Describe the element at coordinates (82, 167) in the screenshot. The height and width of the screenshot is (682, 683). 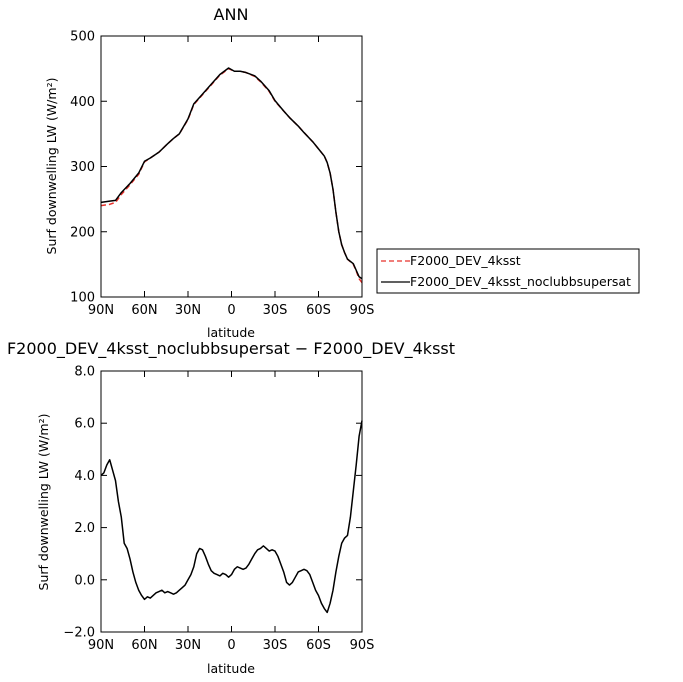
I see `y-tick-label: 300` at that location.